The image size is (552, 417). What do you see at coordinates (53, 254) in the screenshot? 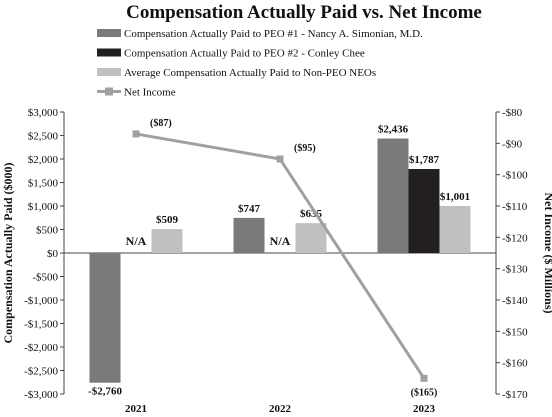
I see `y-tick-label: $0` at bounding box center [53, 254].